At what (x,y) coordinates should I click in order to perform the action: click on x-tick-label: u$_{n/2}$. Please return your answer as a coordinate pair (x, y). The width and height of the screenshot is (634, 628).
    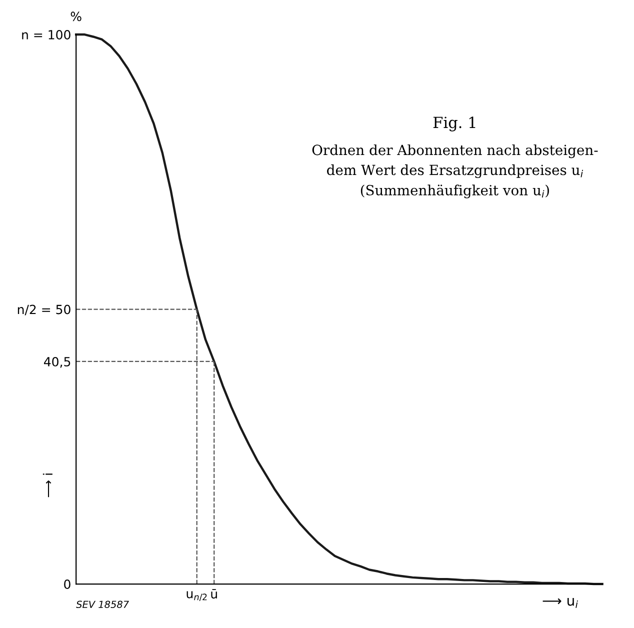
    Looking at the image, I should click on (196, 596).